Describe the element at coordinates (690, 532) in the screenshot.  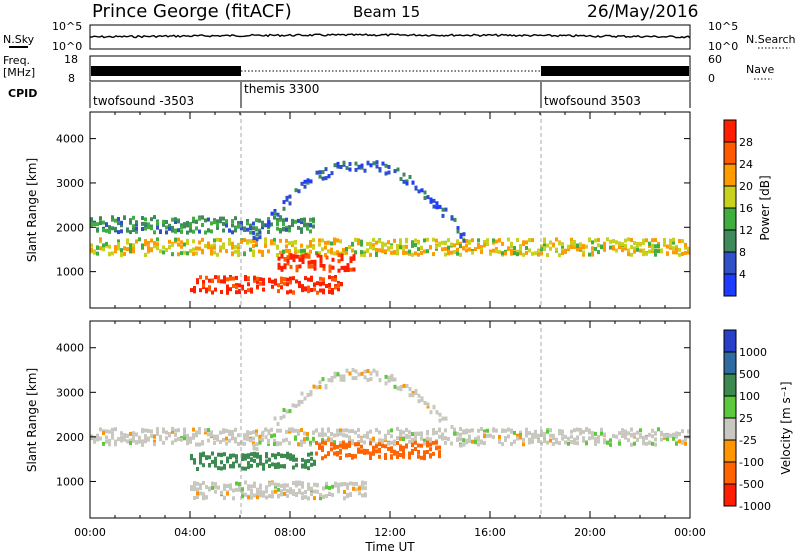
I see `x-tick-label: 00:00` at that location.